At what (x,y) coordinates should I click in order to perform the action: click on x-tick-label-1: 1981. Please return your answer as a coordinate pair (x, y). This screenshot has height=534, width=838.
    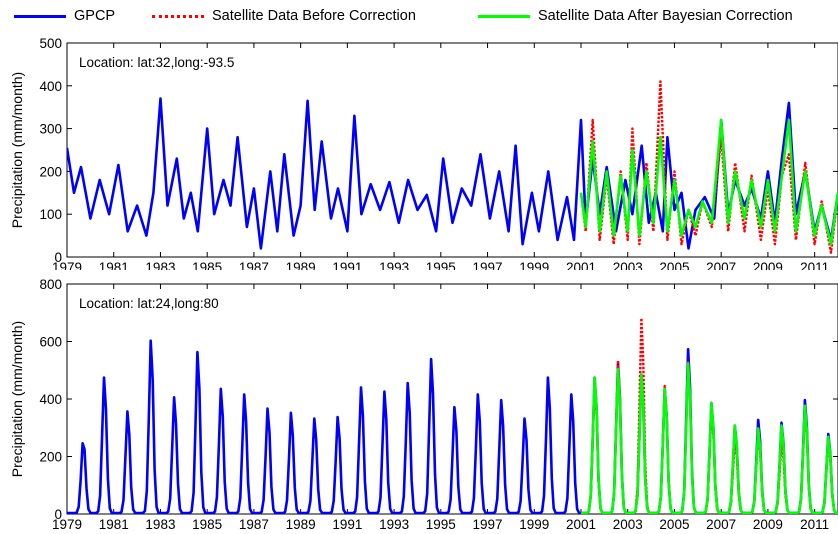
    Looking at the image, I should click on (114, 265).